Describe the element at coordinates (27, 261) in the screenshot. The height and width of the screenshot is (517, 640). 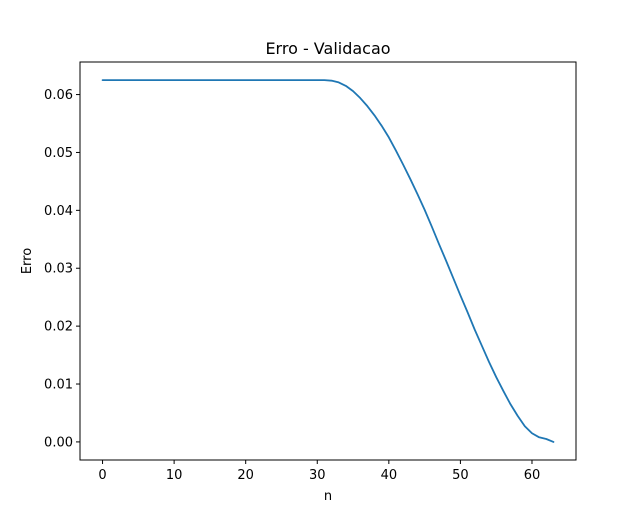
I see `y-axis-label: Erro` at that location.